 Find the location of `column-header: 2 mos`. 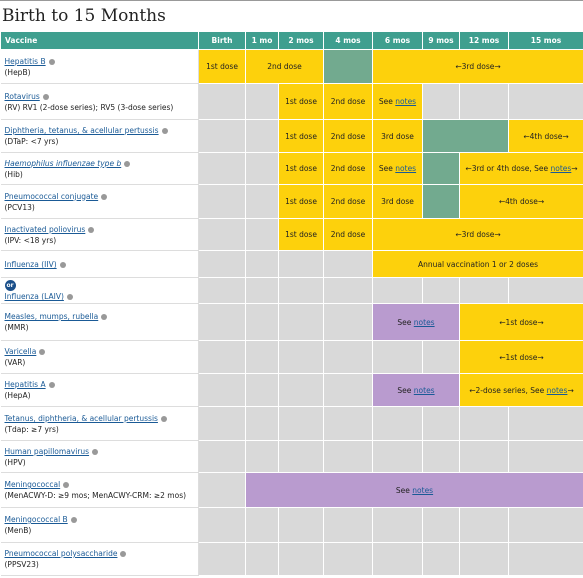

column-header: 2 mos is located at coordinates (301, 40).